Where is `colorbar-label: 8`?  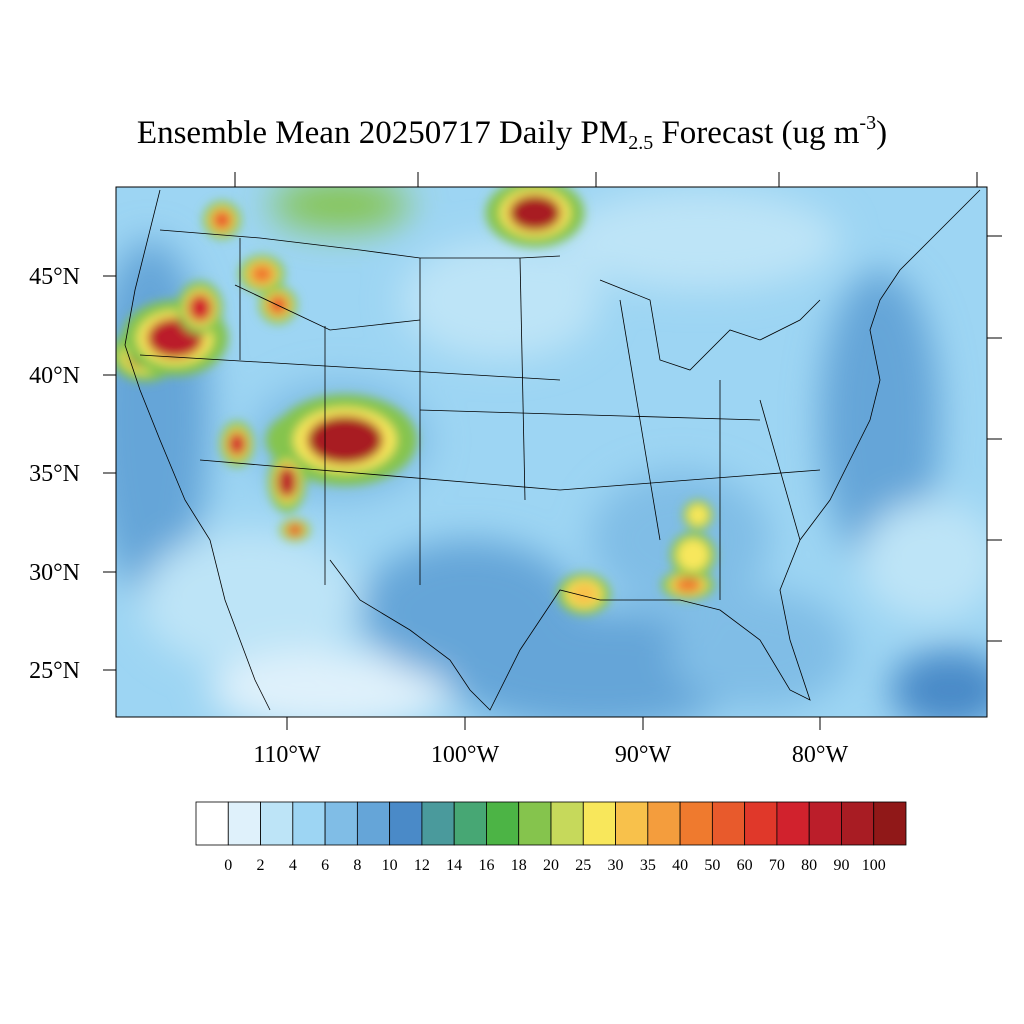
colorbar-label: 8 is located at coordinates (357, 865).